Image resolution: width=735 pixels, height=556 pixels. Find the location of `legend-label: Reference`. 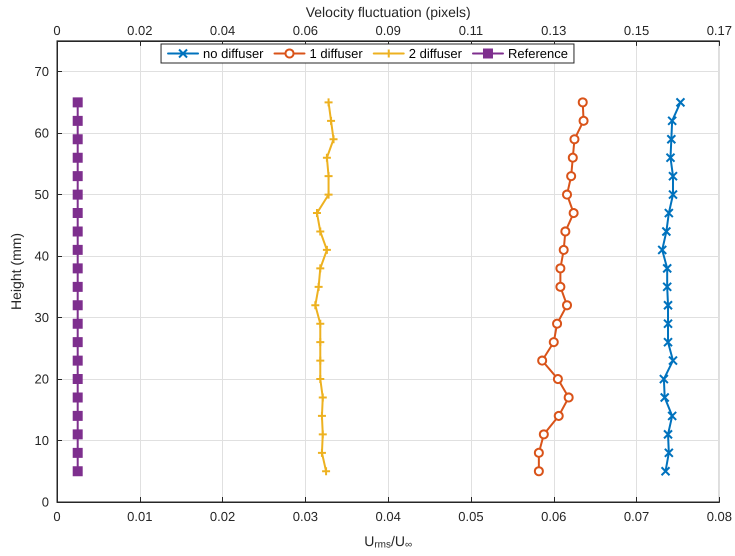

legend-label: Reference is located at coordinates (538, 53).